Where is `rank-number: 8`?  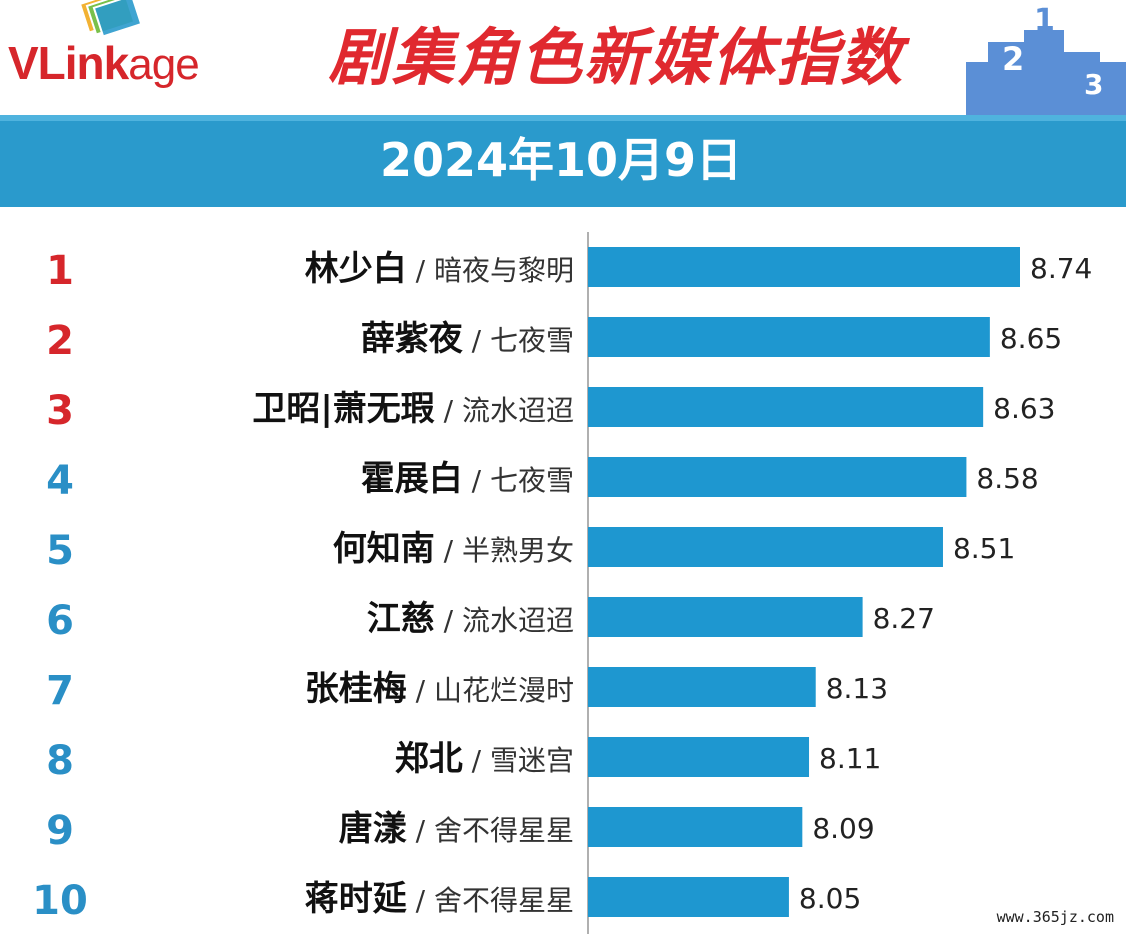 rank-number: 8 is located at coordinates (60, 761).